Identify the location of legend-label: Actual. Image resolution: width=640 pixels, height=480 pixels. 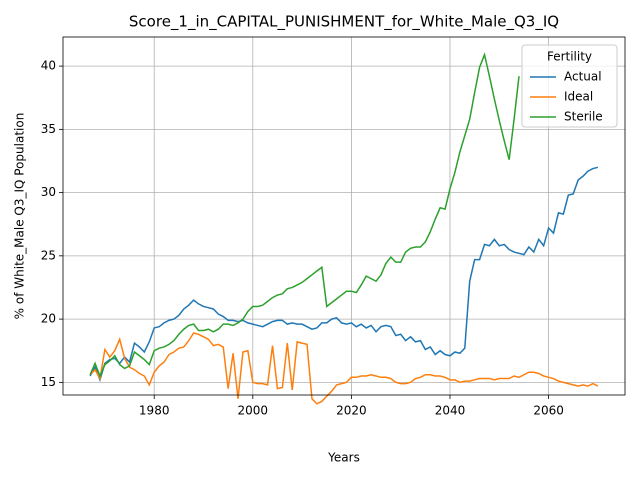
(583, 77).